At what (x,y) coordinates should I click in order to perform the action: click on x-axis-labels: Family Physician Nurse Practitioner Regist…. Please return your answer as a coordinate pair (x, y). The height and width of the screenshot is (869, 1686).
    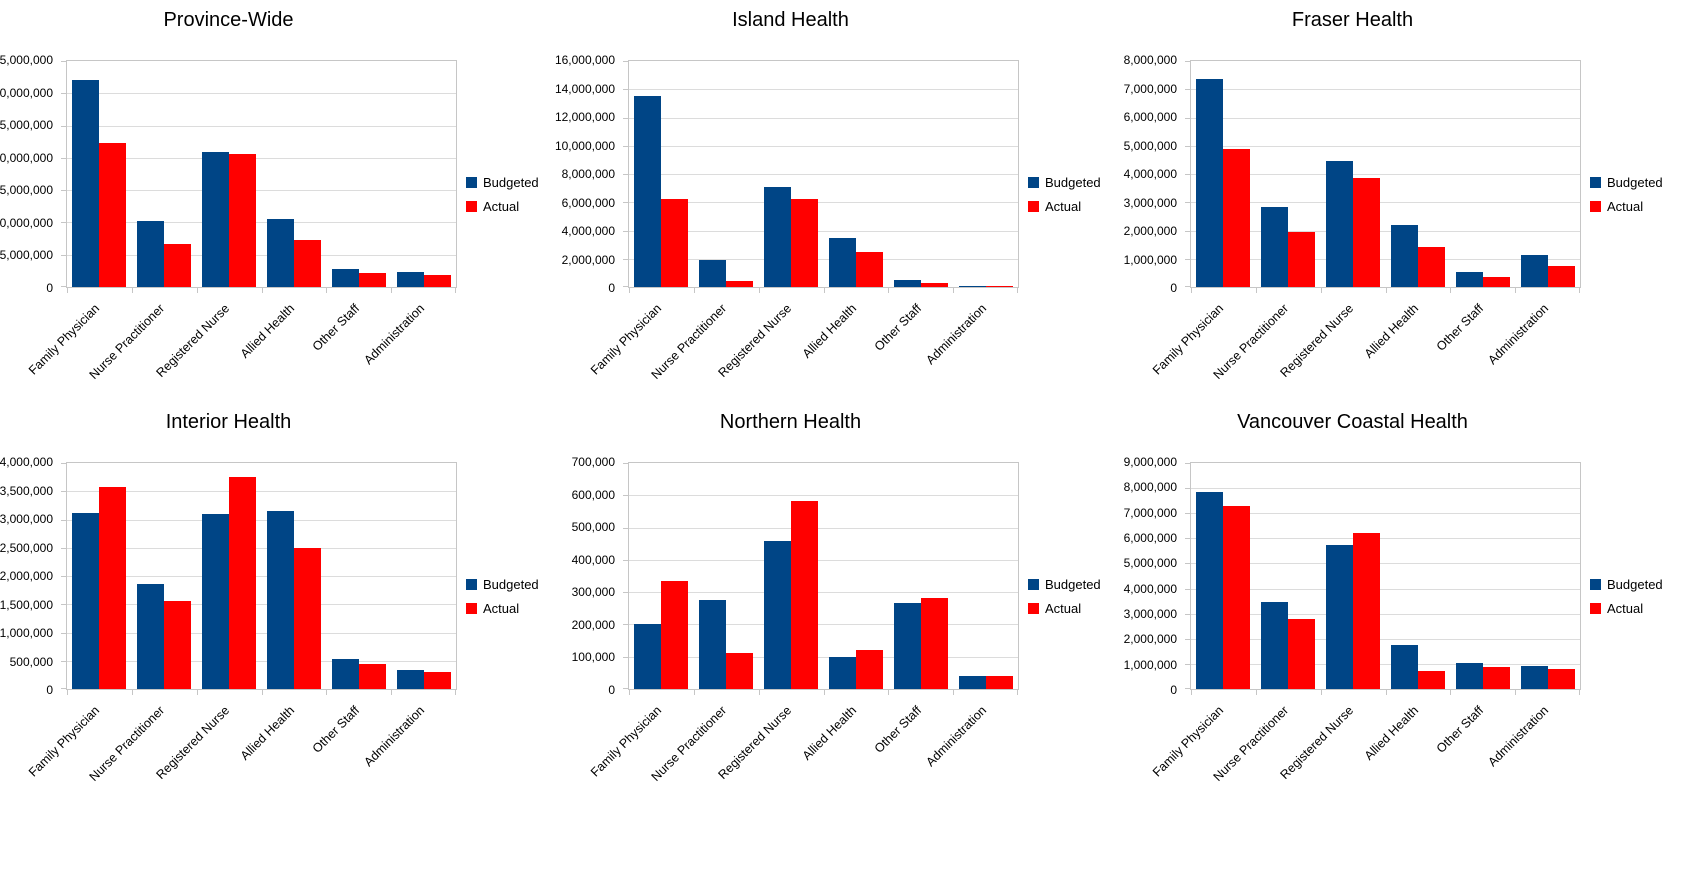
    Looking at the image, I should click on (241, 348).